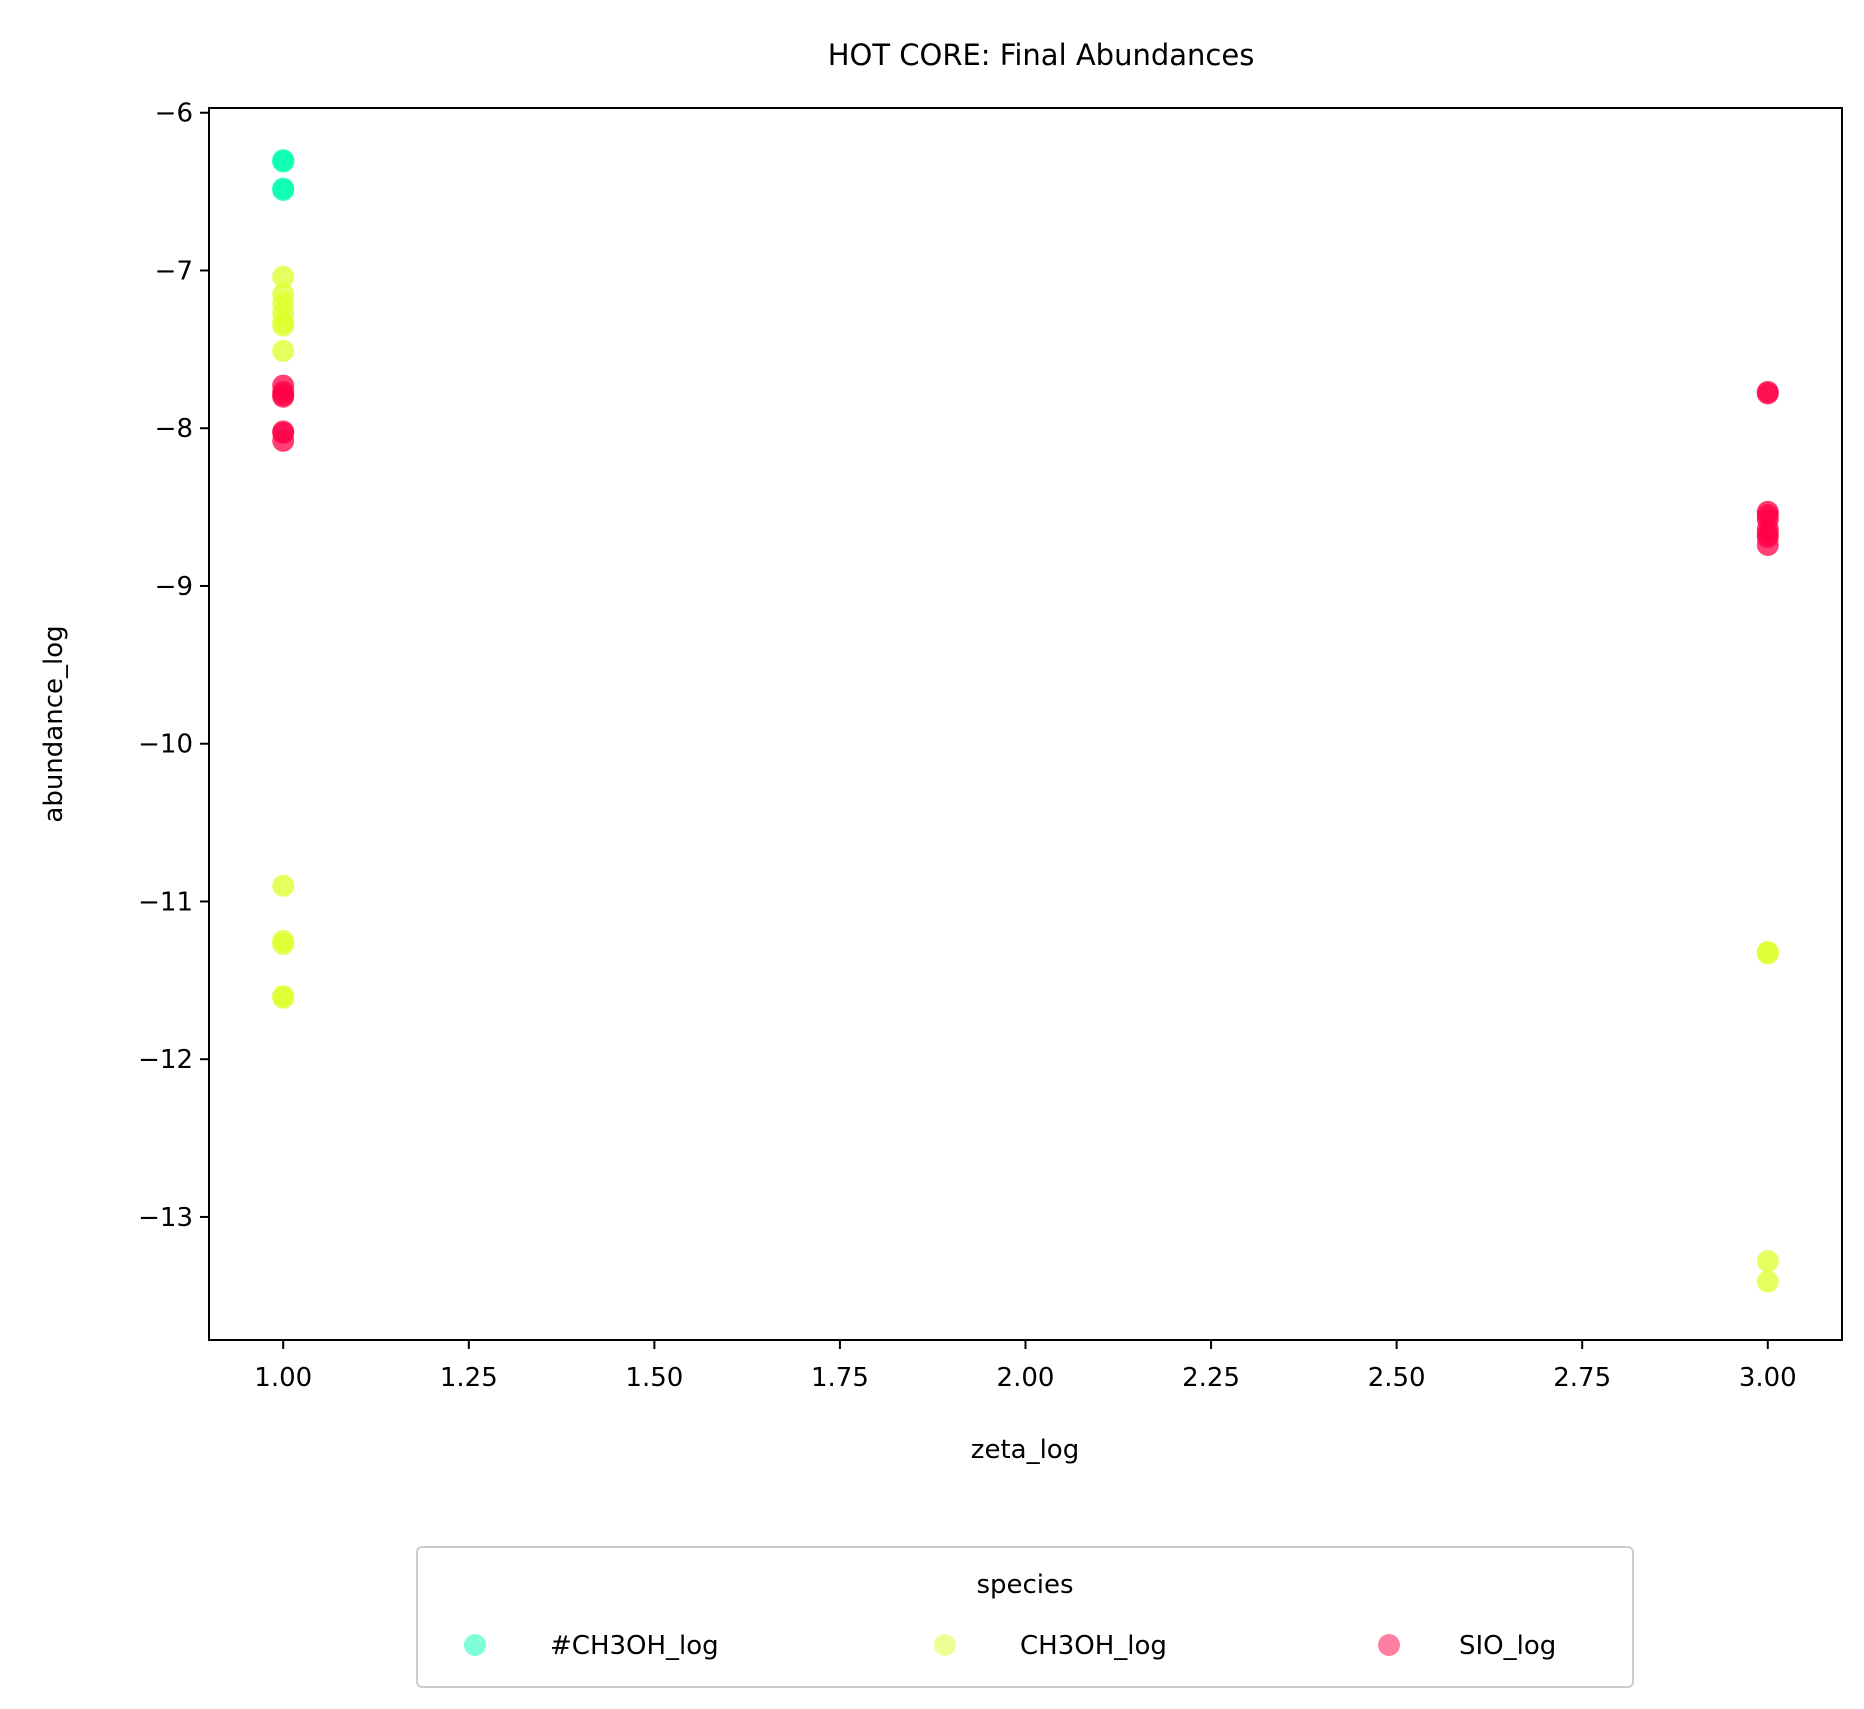 The image size is (1864, 1709). What do you see at coordinates (174, 587) in the screenshot?
I see `y-tick-label: −9` at bounding box center [174, 587].